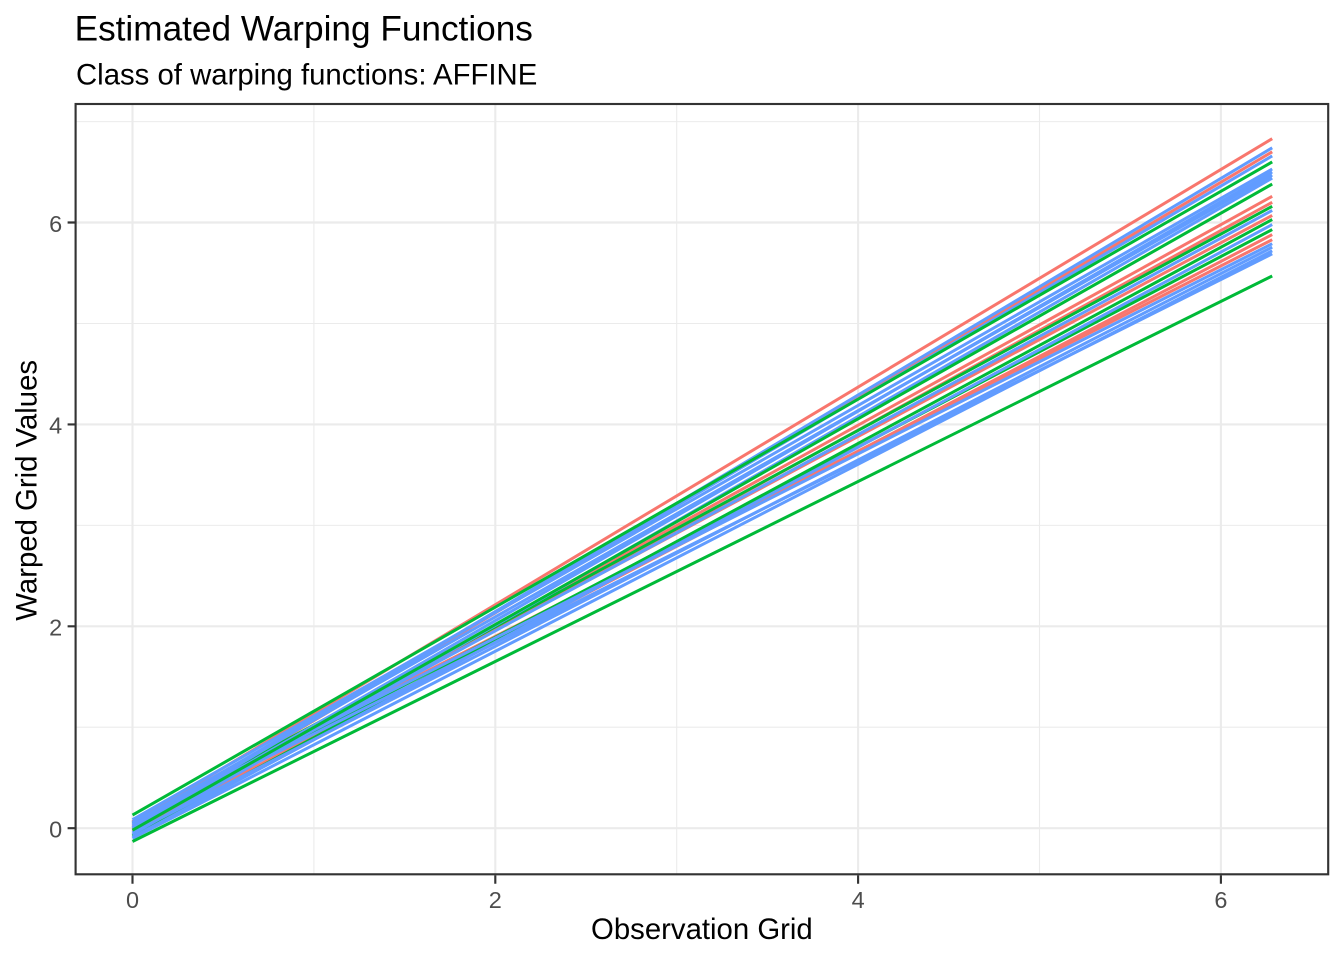  Describe the element at coordinates (27, 490) in the screenshot. I see `svg-text: Warped Grid Values` at that location.